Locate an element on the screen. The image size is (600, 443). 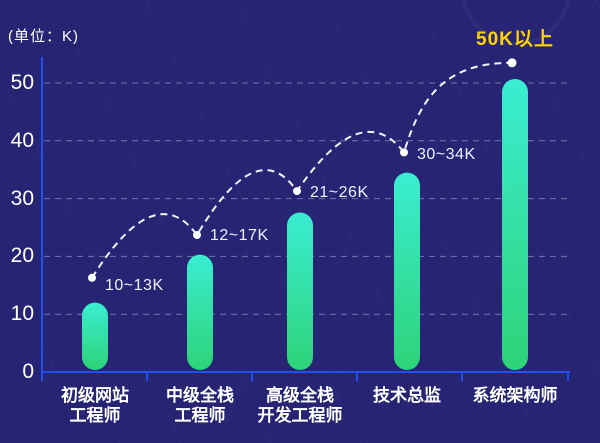
category-label-line: 系统架构师 is located at coordinates (515, 395).